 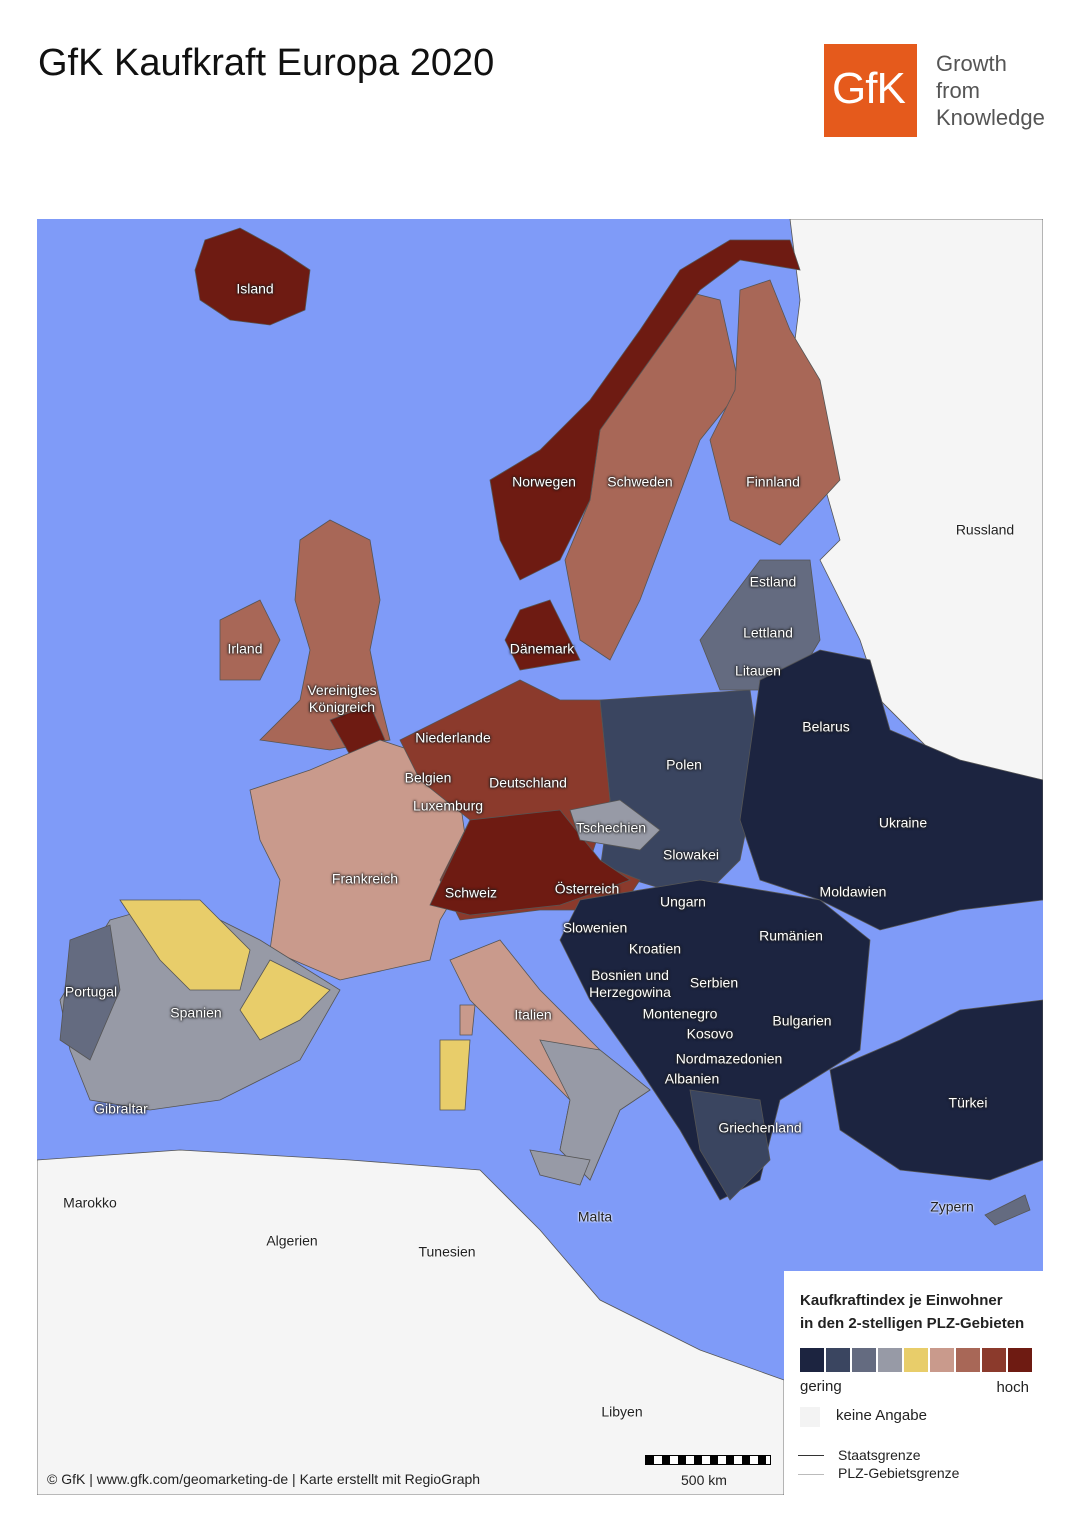 What do you see at coordinates (879, 1455) in the screenshot?
I see `state-border-label: Staatsgrenze` at bounding box center [879, 1455].